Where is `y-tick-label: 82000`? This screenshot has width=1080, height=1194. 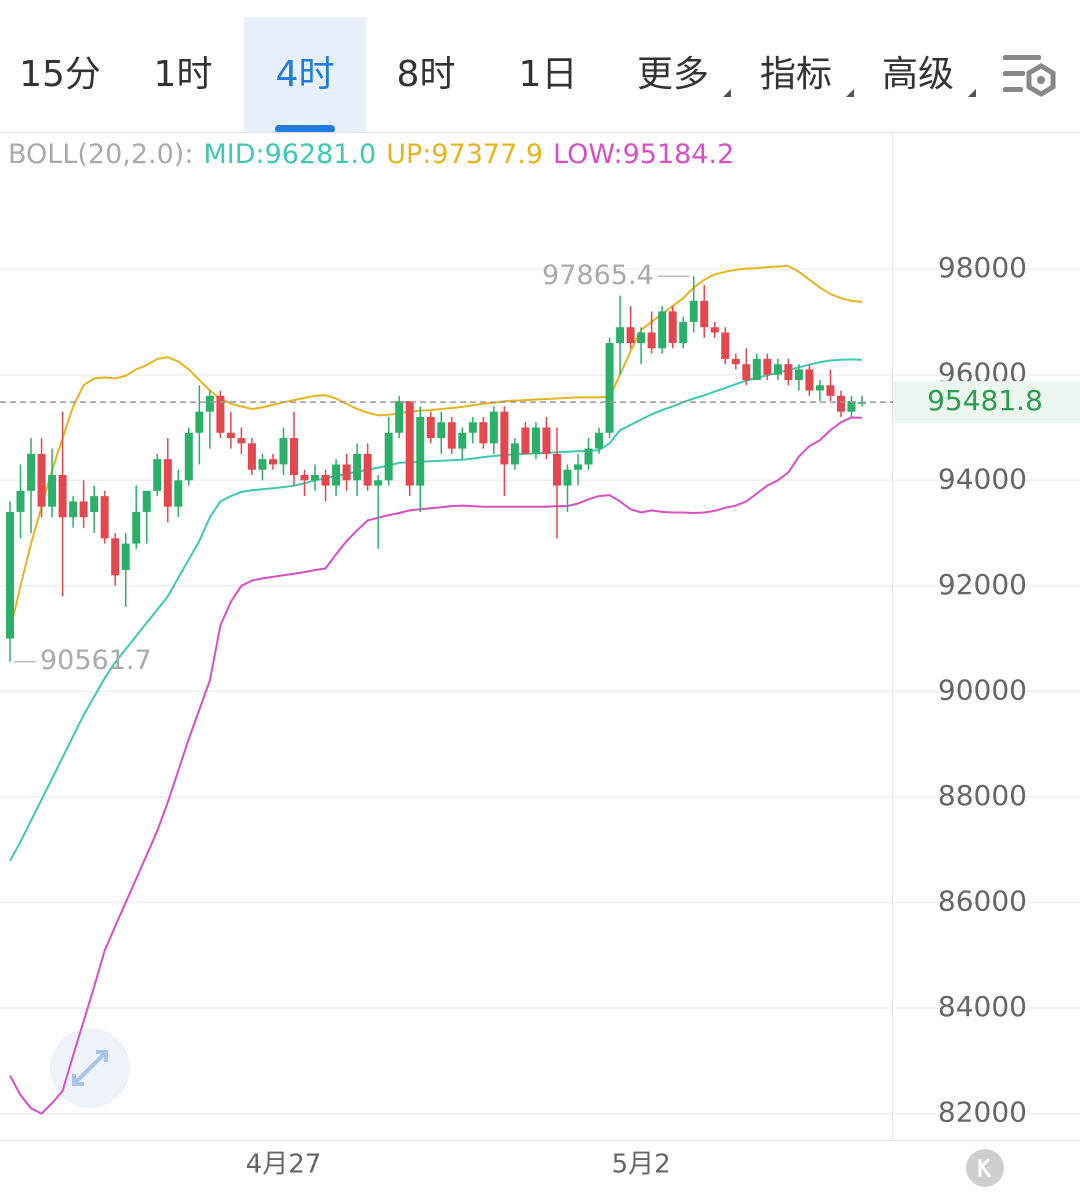
y-tick-label: 82000 is located at coordinates (982, 1112).